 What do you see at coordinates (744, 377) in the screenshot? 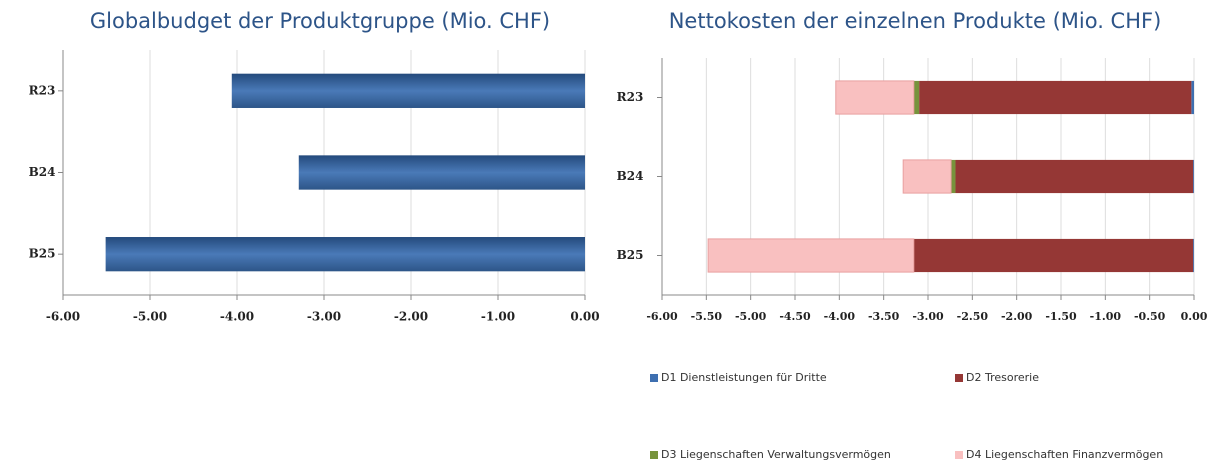
I see `legend-label: D1 Dienstleistungen für Dritte` at bounding box center [744, 377].